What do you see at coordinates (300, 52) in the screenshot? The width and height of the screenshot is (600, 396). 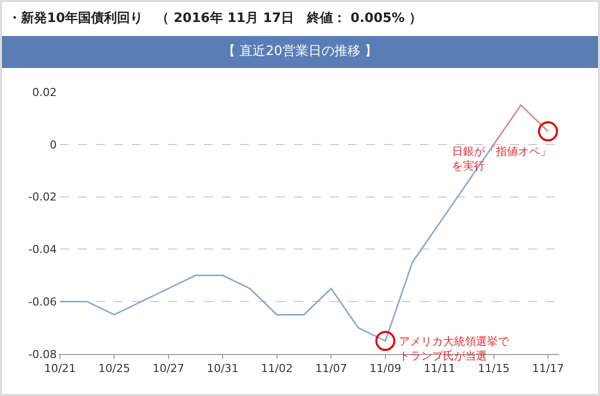 I see `chart-subtitle: 【 直近20営業日の推移 】` at bounding box center [300, 52].